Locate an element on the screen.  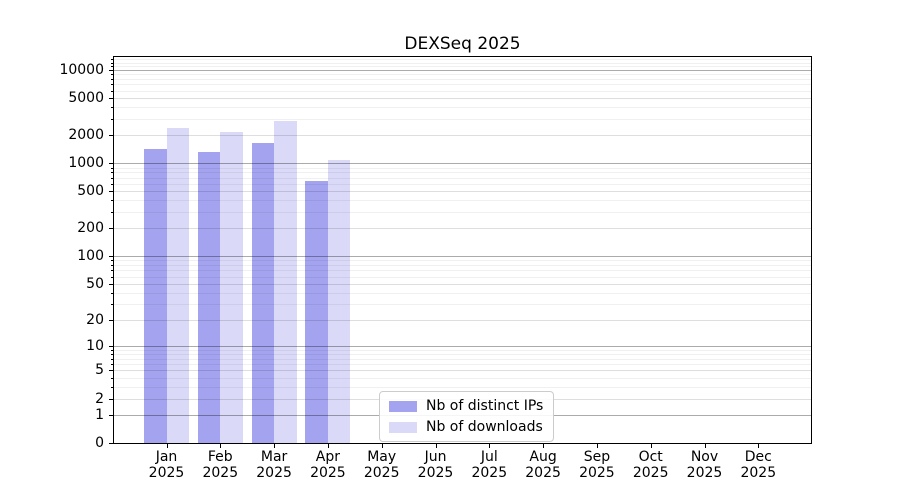
x-tick-month: Apr is located at coordinates (327, 457).